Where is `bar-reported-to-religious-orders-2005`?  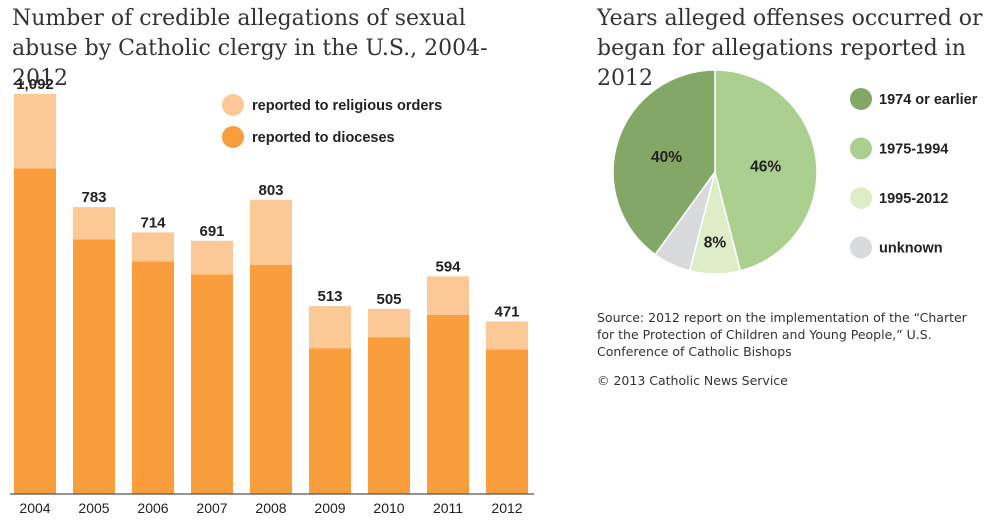 bar-reported-to-religious-orders-2005 is located at coordinates (94, 223).